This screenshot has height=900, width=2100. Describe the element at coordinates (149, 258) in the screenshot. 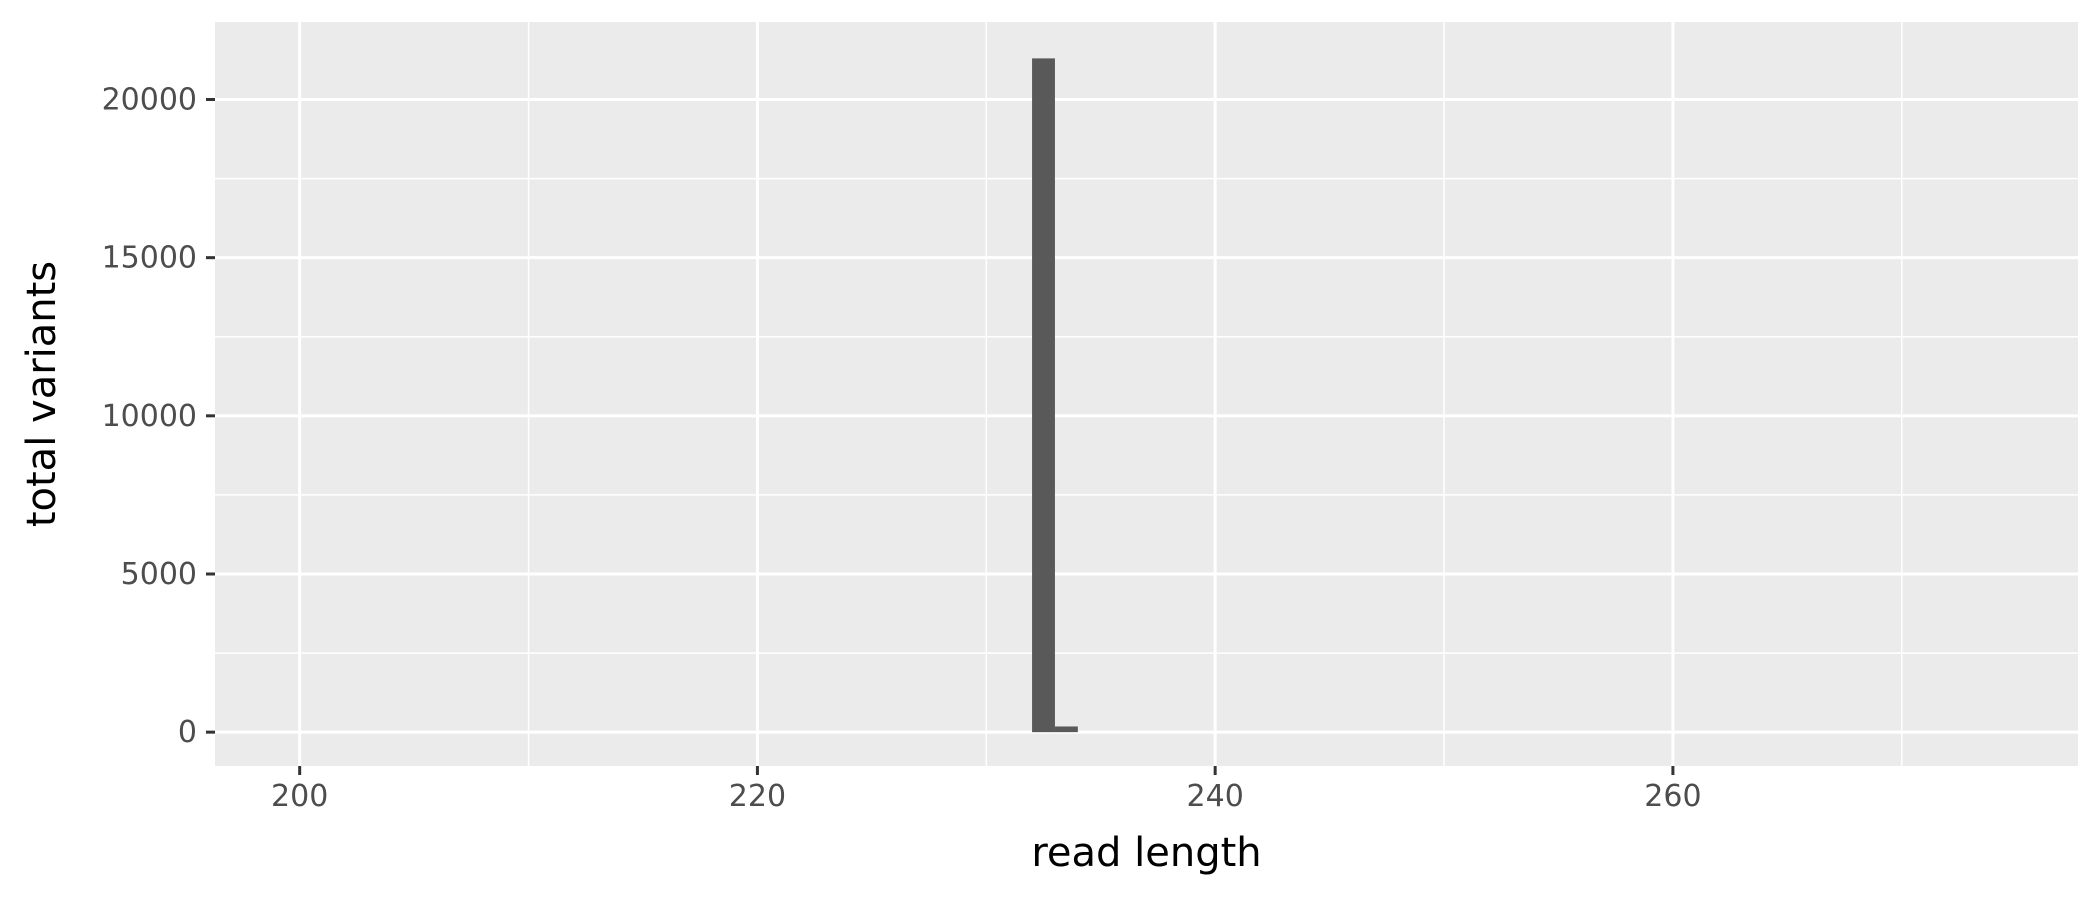

I see `y-tick-label: 15000` at that location.